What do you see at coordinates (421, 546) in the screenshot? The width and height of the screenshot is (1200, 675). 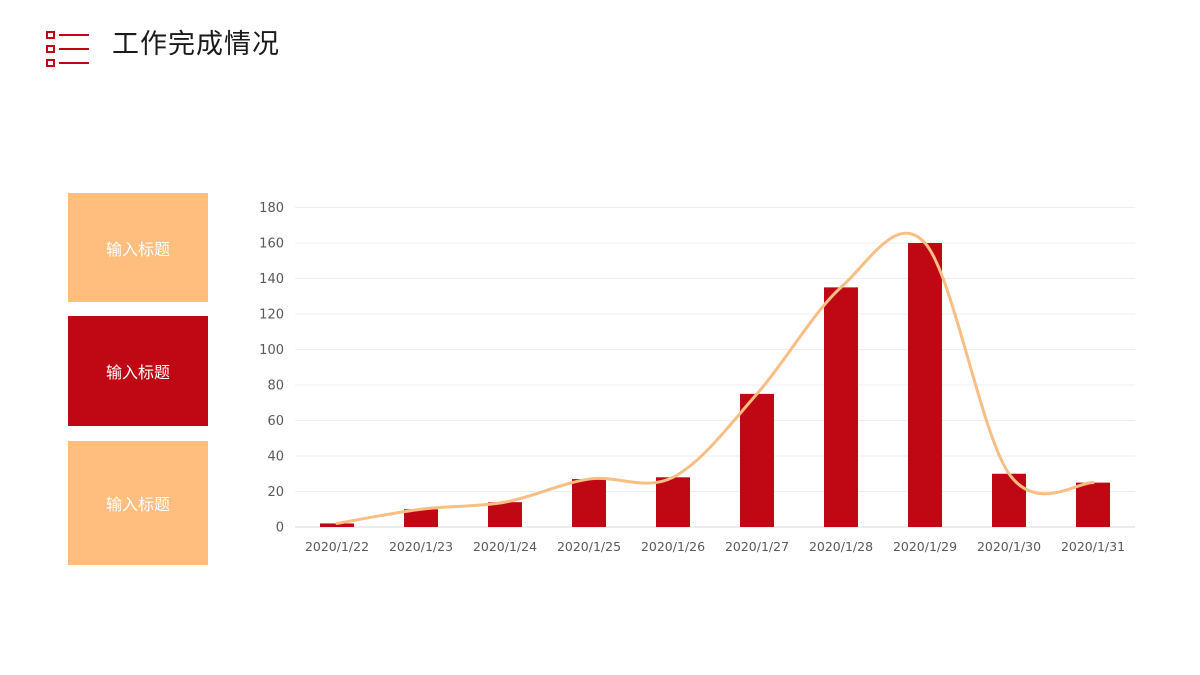 I see `x-tick-label: 2020/1/23` at bounding box center [421, 546].